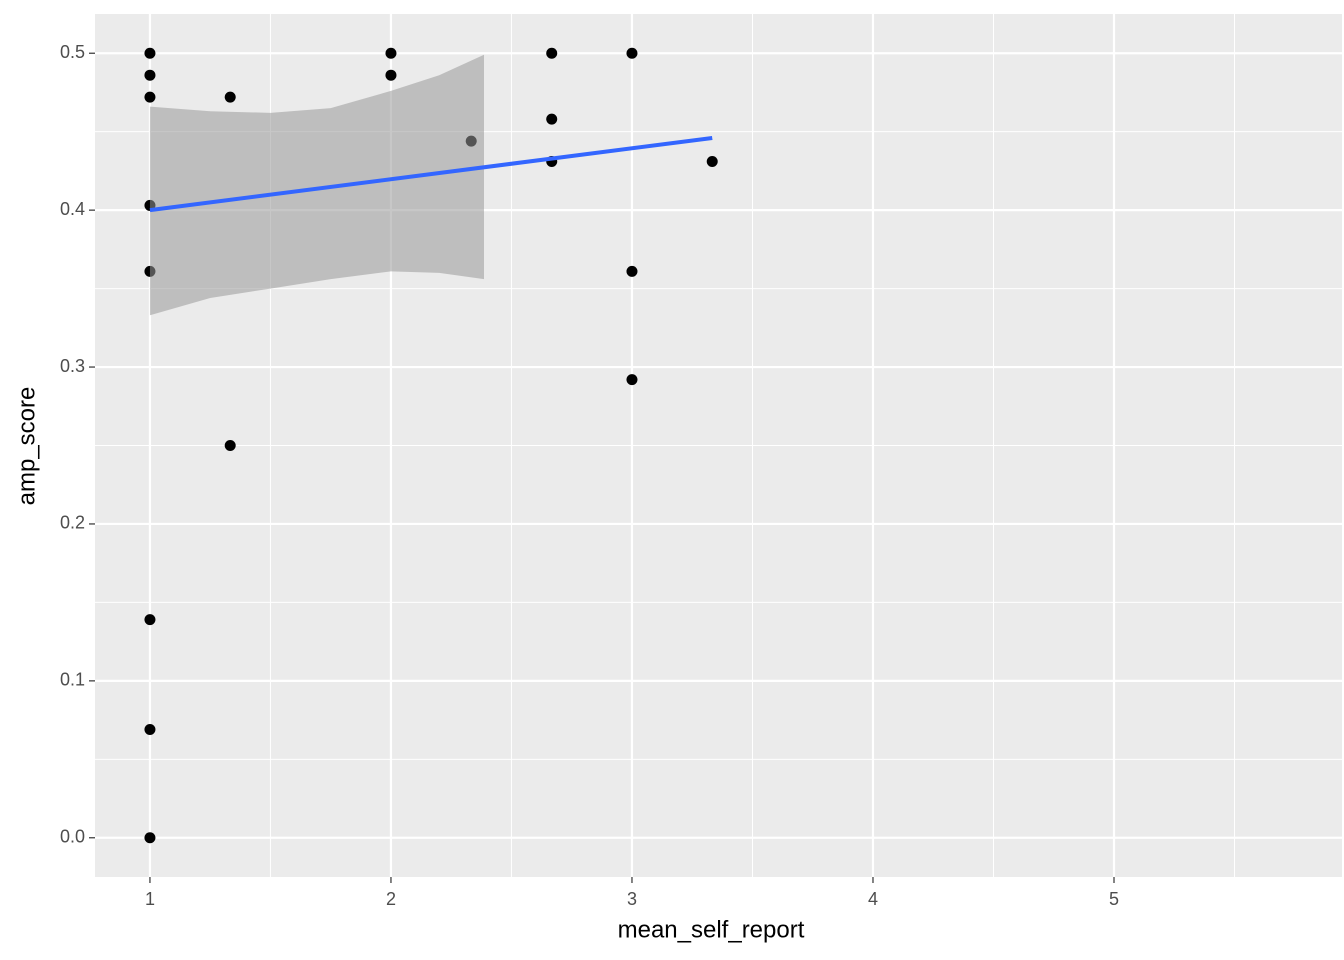 The width and height of the screenshot is (1344, 960). I want to click on x-tick-label: 1, so click(150, 899).